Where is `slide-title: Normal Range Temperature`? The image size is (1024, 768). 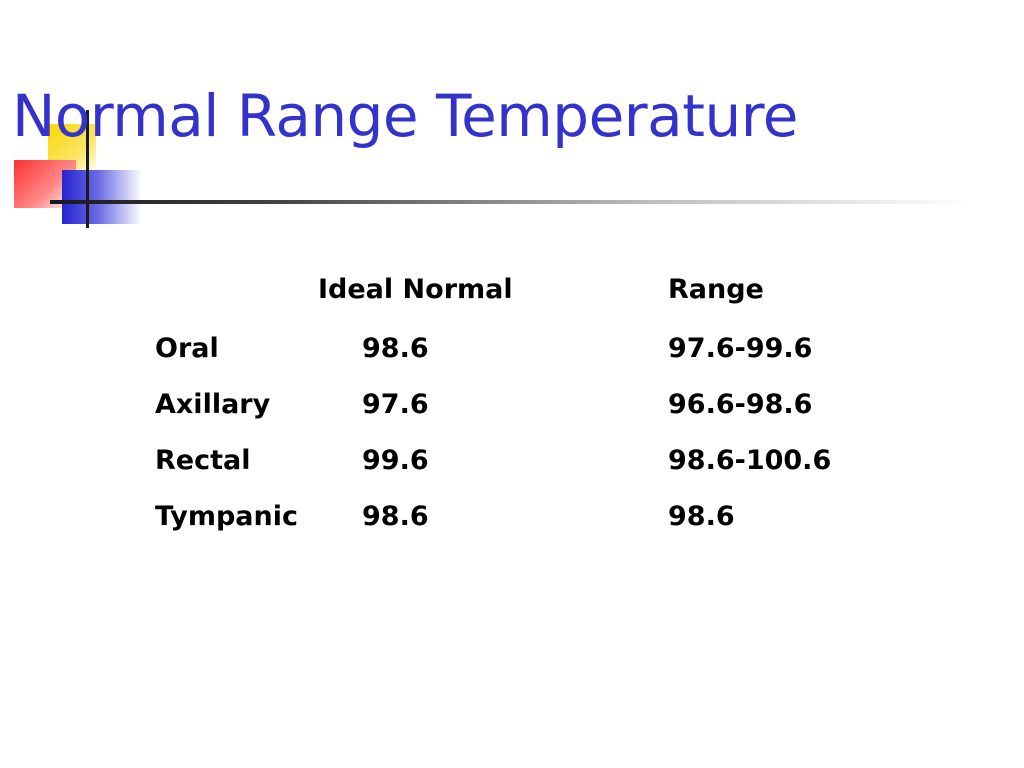
slide-title: Normal Range Temperature is located at coordinates (405, 116).